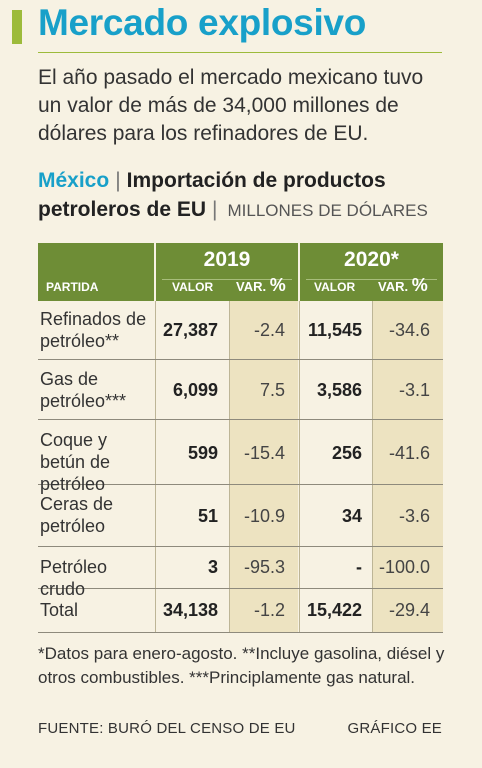 The width and height of the screenshot is (482, 768). What do you see at coordinates (190, 610) in the screenshot?
I see `value-2019-total: 34,138` at bounding box center [190, 610].